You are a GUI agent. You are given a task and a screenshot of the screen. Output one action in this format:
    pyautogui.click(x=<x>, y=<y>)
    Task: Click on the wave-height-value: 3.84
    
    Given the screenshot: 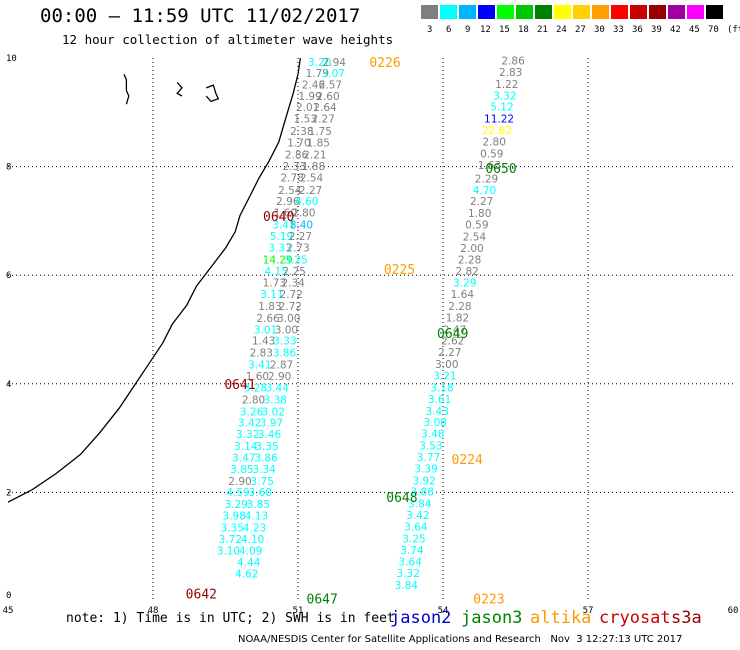 What is the action you would take?
    pyautogui.click(x=407, y=586)
    